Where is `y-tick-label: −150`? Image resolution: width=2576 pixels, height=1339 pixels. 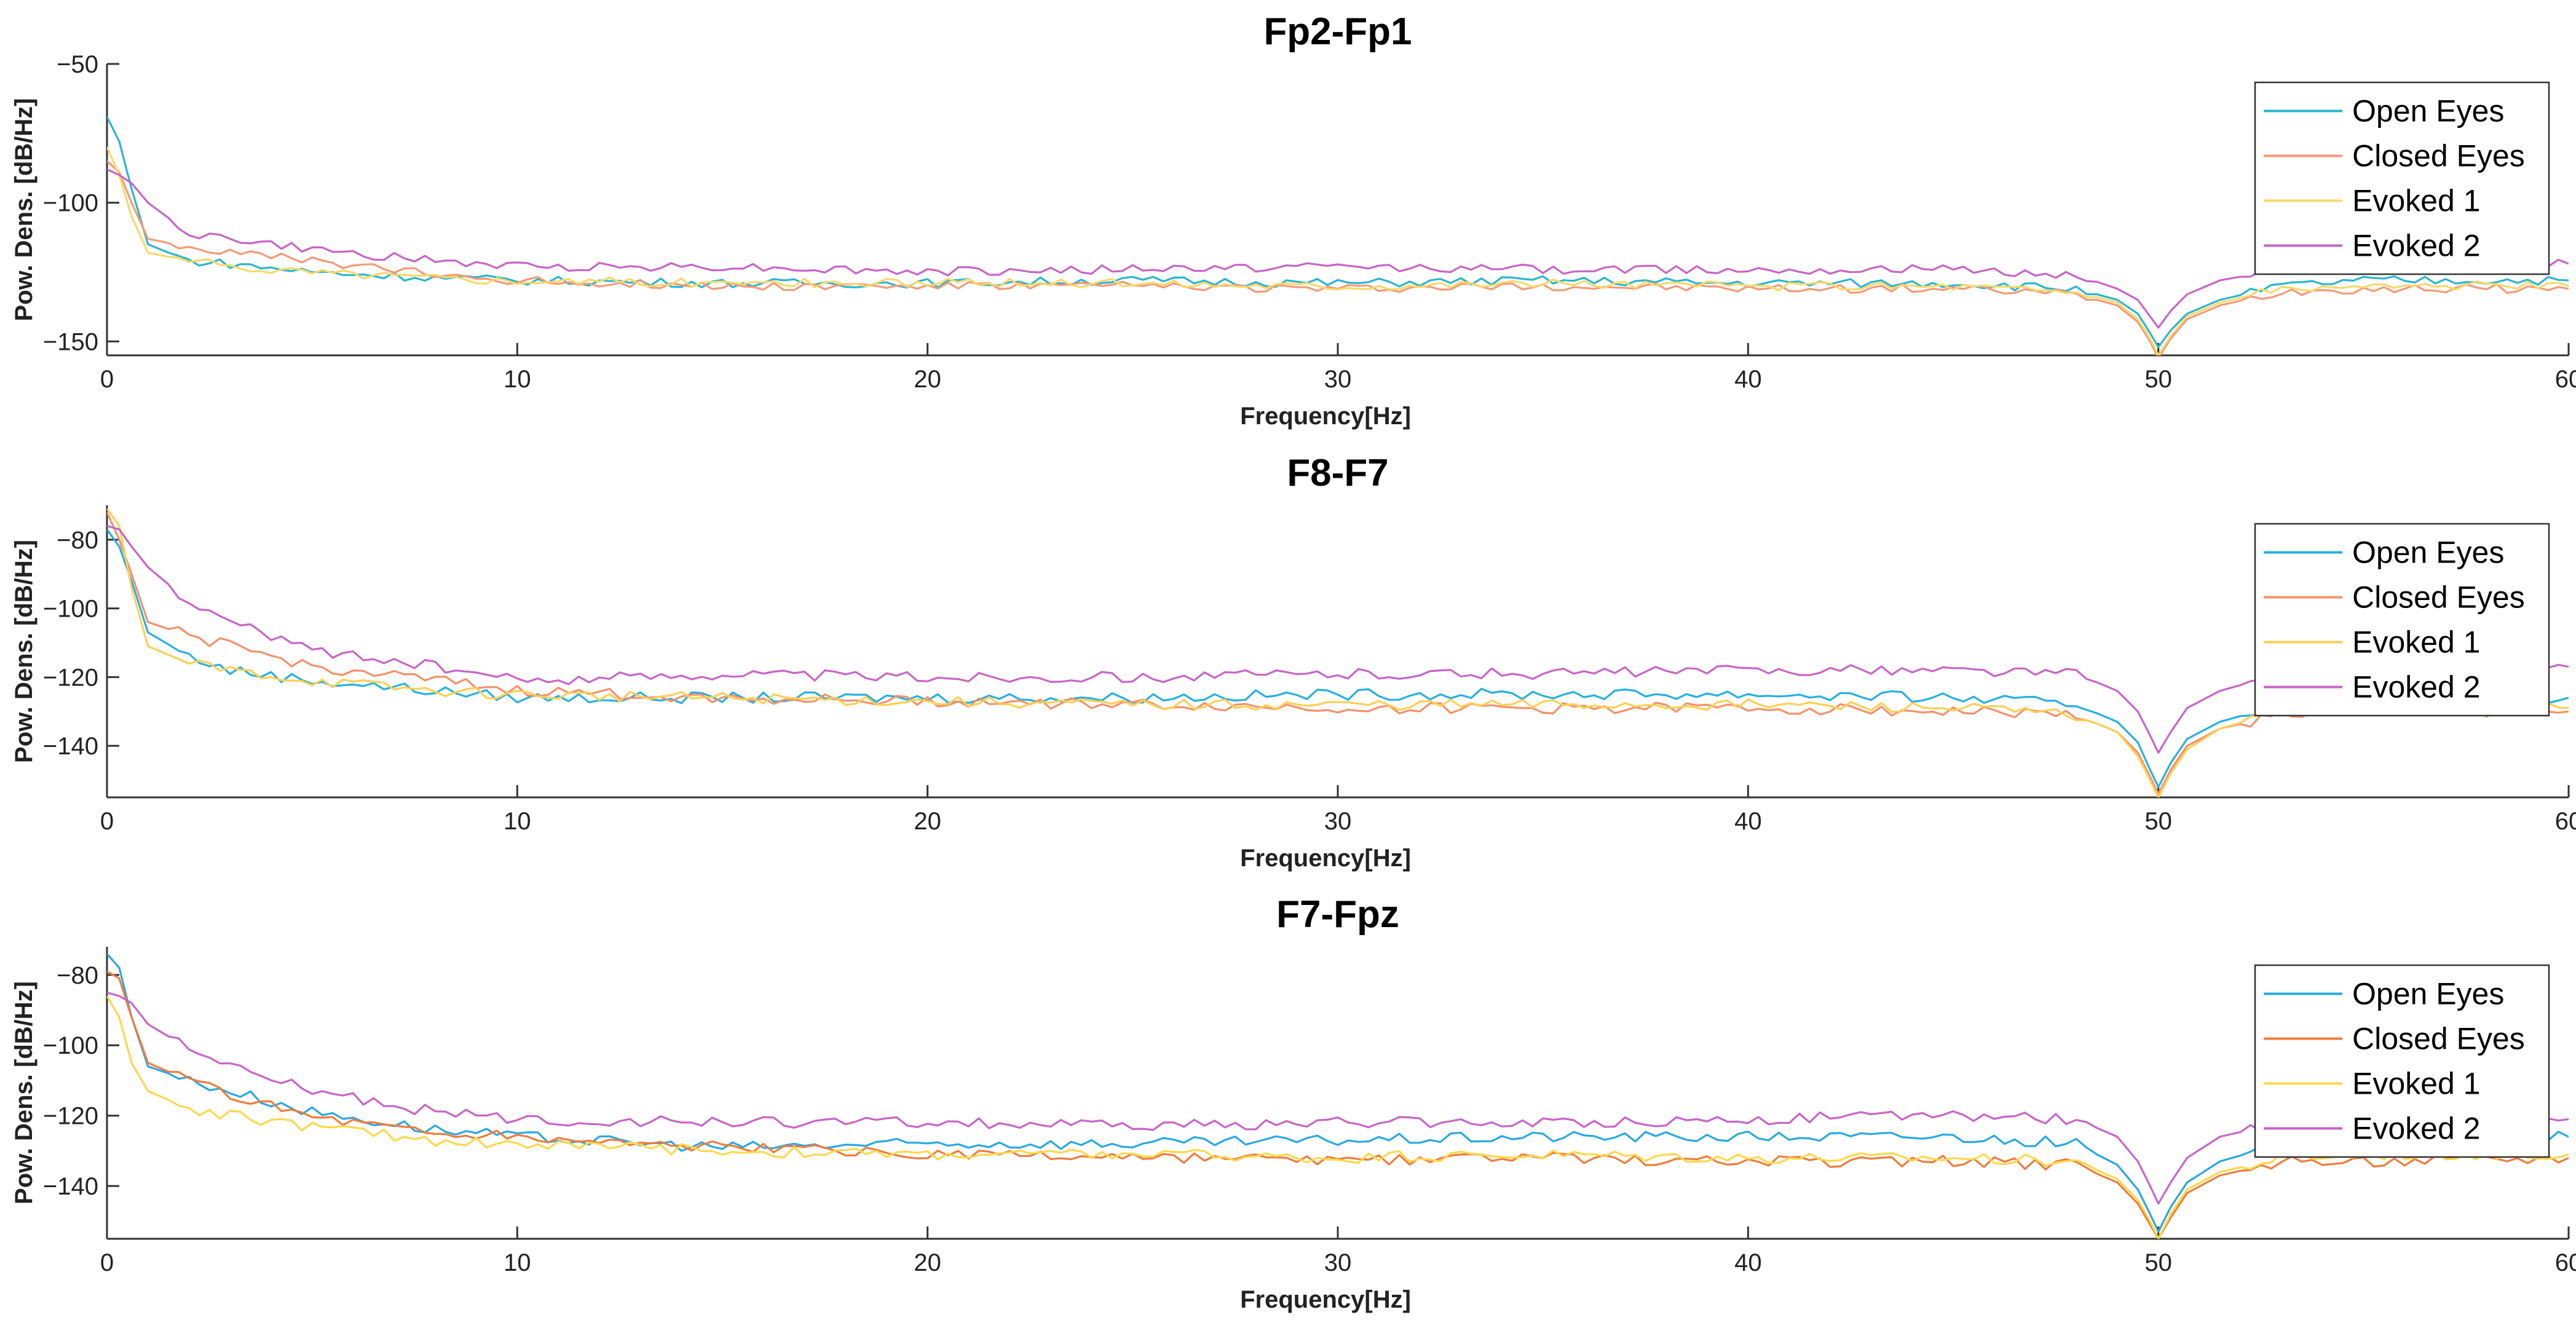
y-tick-label: −150 is located at coordinates (70, 342).